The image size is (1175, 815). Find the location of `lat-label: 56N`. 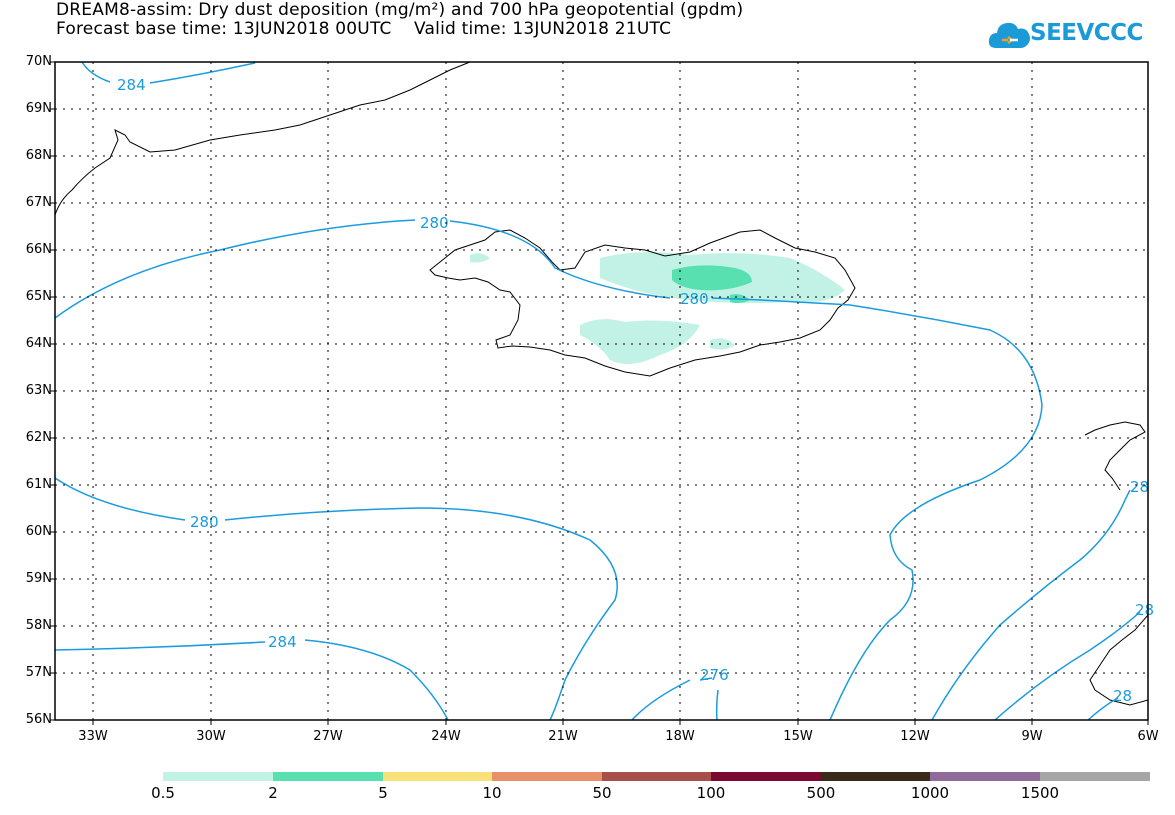

lat-label: 56N is located at coordinates (38, 719).